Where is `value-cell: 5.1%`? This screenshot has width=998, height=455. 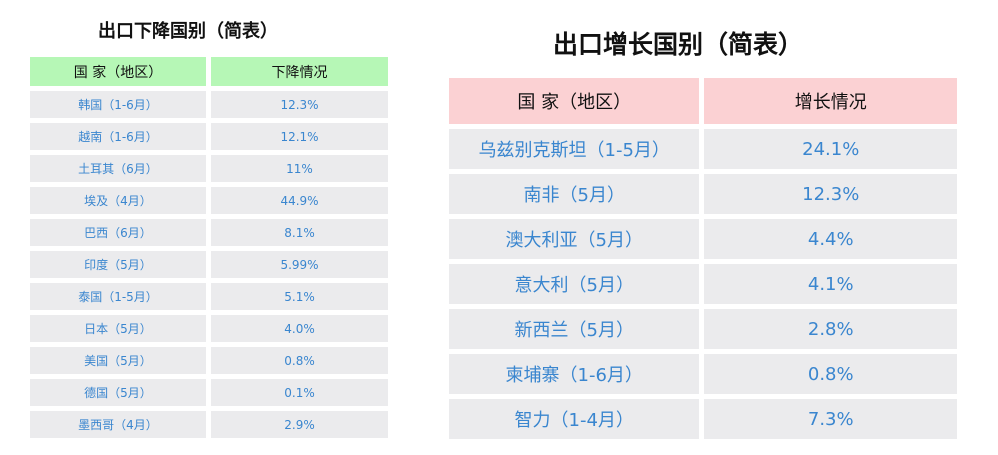 value-cell: 5.1% is located at coordinates (299, 296).